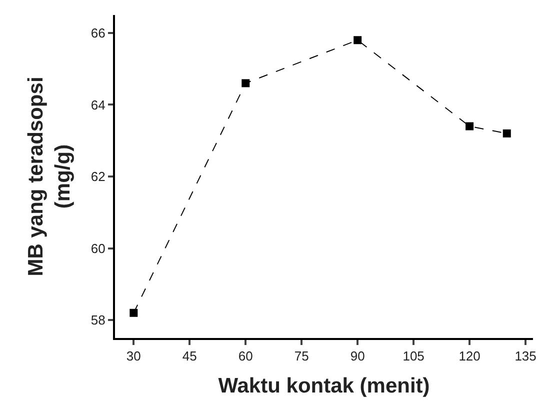  Describe the element at coordinates (189, 356) in the screenshot. I see `x-tick-label: 45` at that location.